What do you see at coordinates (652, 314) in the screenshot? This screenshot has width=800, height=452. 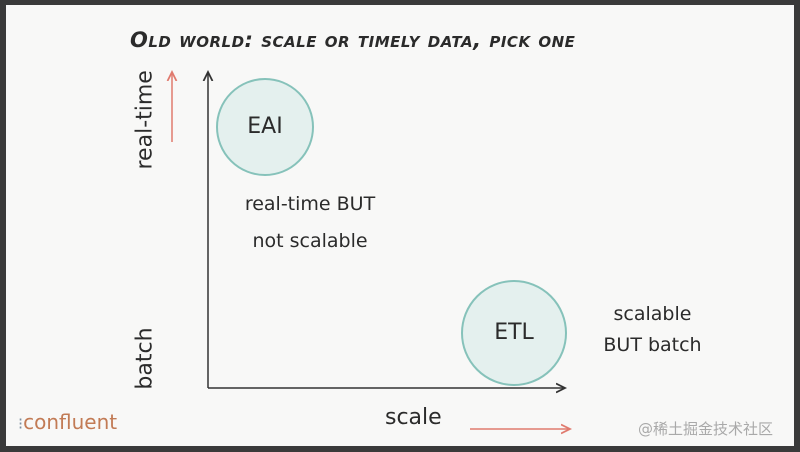 I see `etl-caption-line1: scalable` at bounding box center [652, 314].